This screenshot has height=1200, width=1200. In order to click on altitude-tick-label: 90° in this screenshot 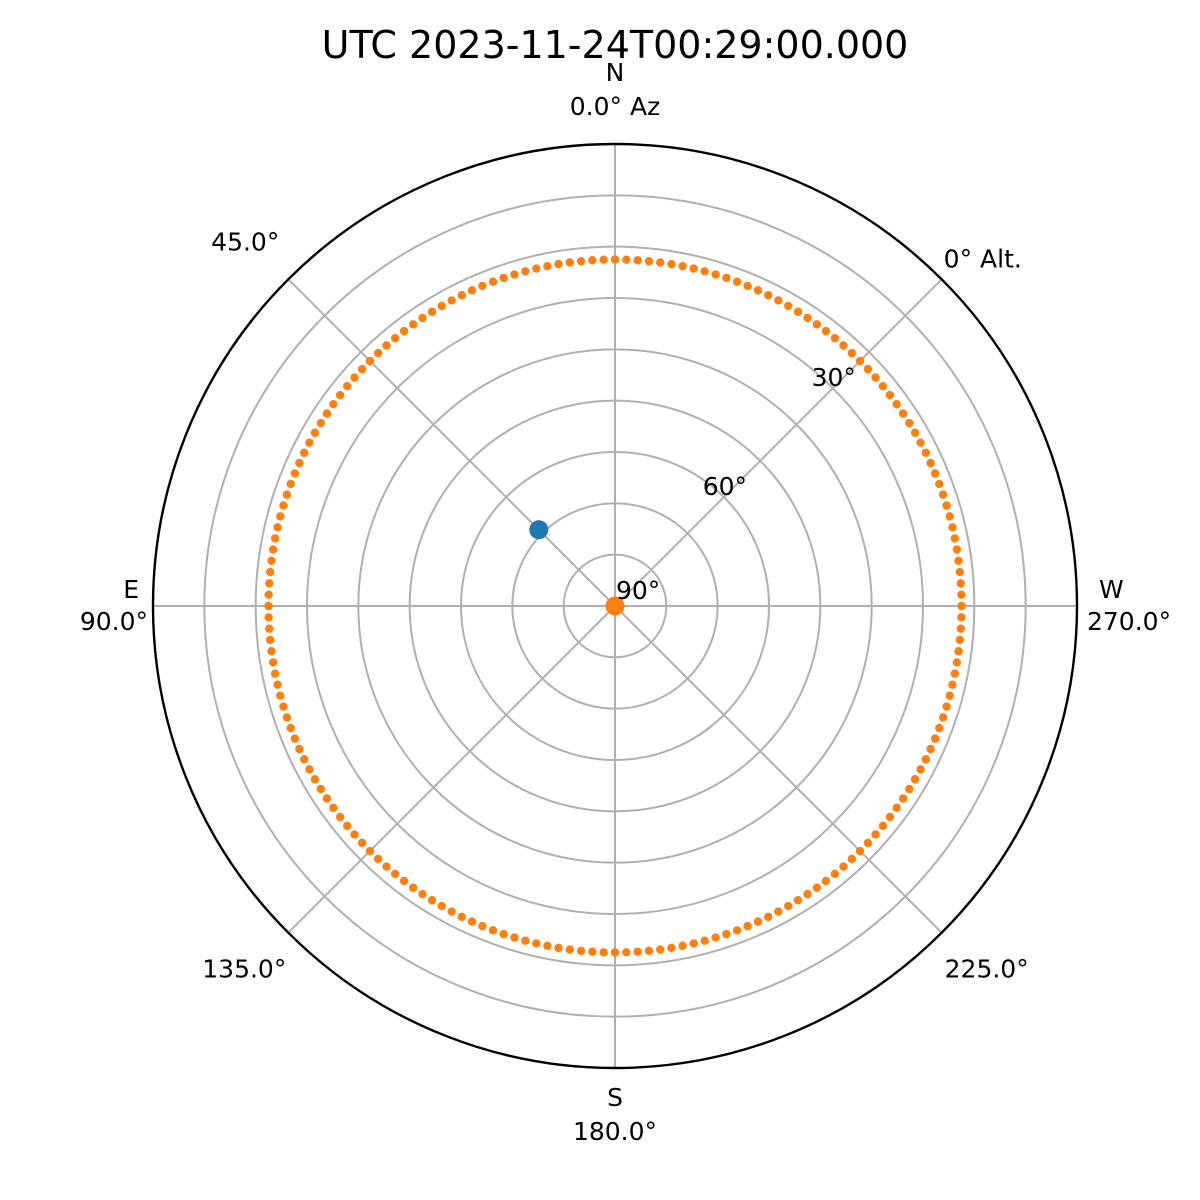, I will do `click(638, 590)`.